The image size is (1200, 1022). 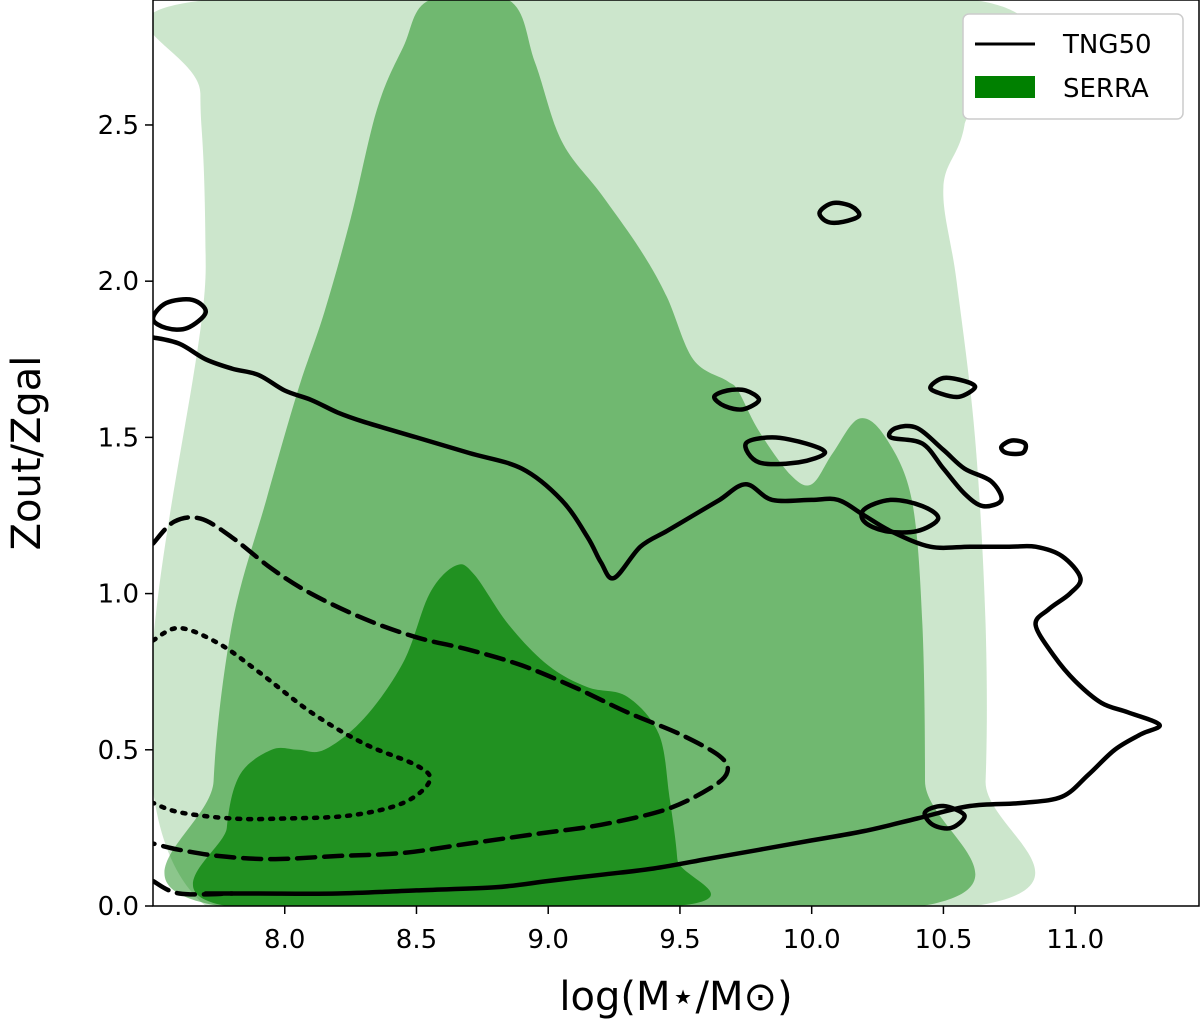 What do you see at coordinates (675, 997) in the screenshot?
I see `x-axis-label: log(M⋆/M⊙)` at bounding box center [675, 997].